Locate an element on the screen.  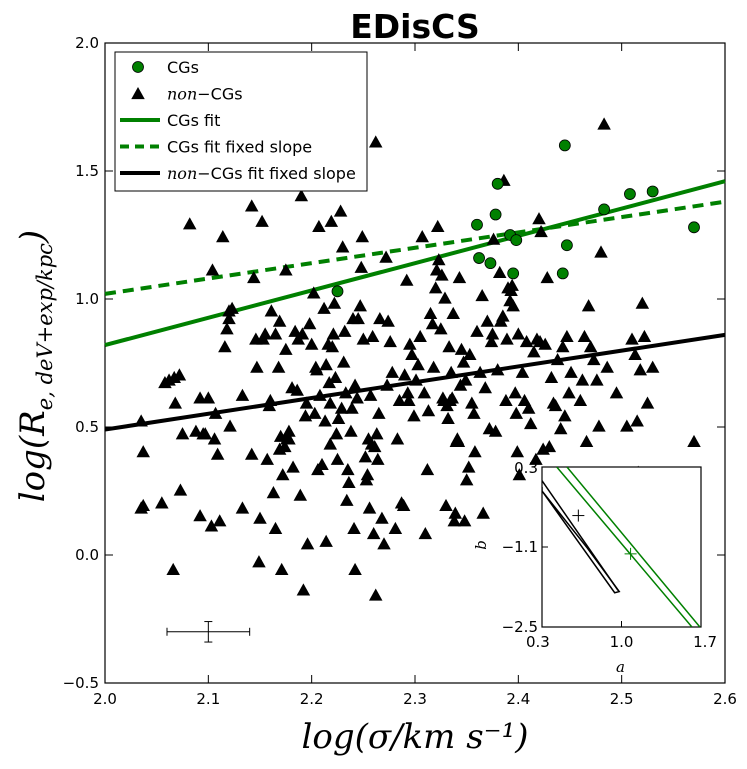
legend-entry: non−CGs fit fixed slope is located at coordinates (238, 173).